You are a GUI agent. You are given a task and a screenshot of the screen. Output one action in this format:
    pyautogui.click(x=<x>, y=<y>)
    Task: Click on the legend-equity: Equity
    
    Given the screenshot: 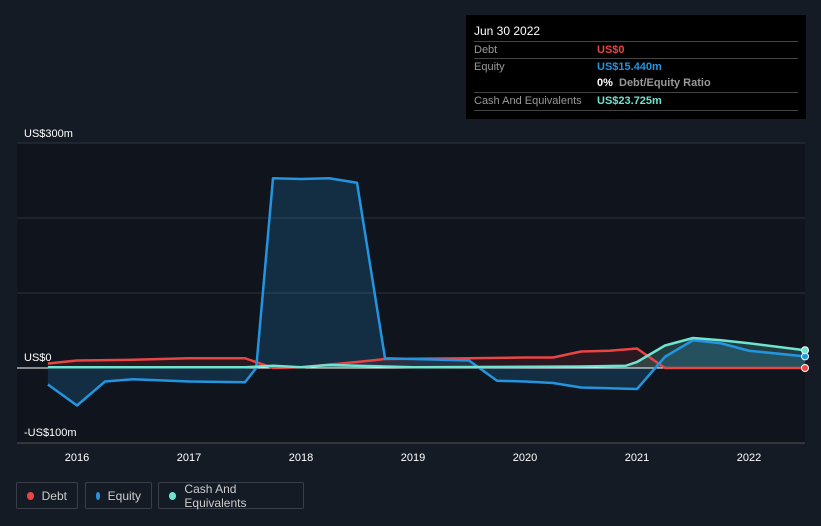 What is the action you would take?
    pyautogui.click(x=118, y=495)
    